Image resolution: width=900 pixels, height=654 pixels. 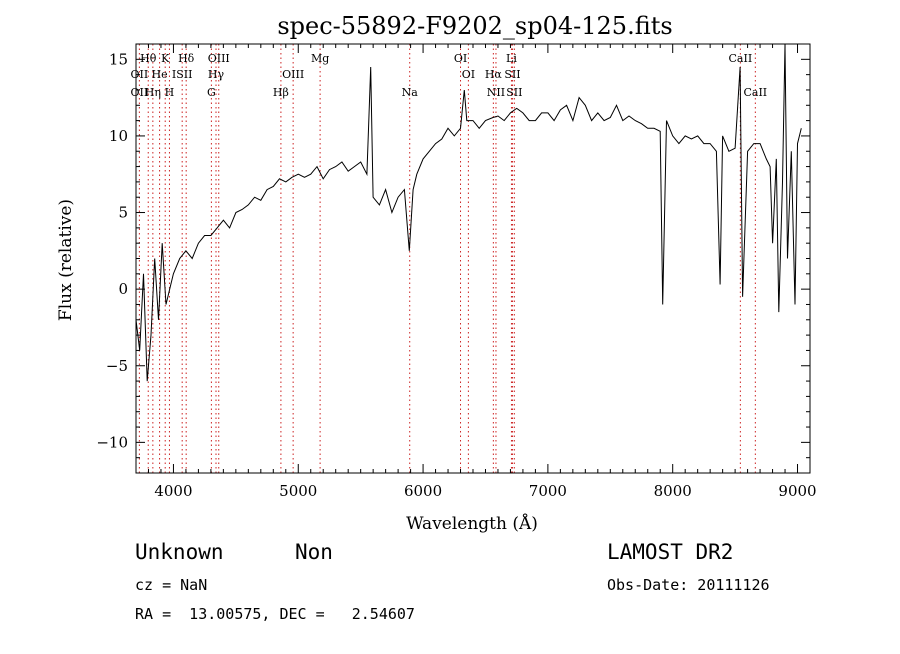 What do you see at coordinates (182, 74) in the screenshot?
I see `line-marker-label: ISII` at bounding box center [182, 74].